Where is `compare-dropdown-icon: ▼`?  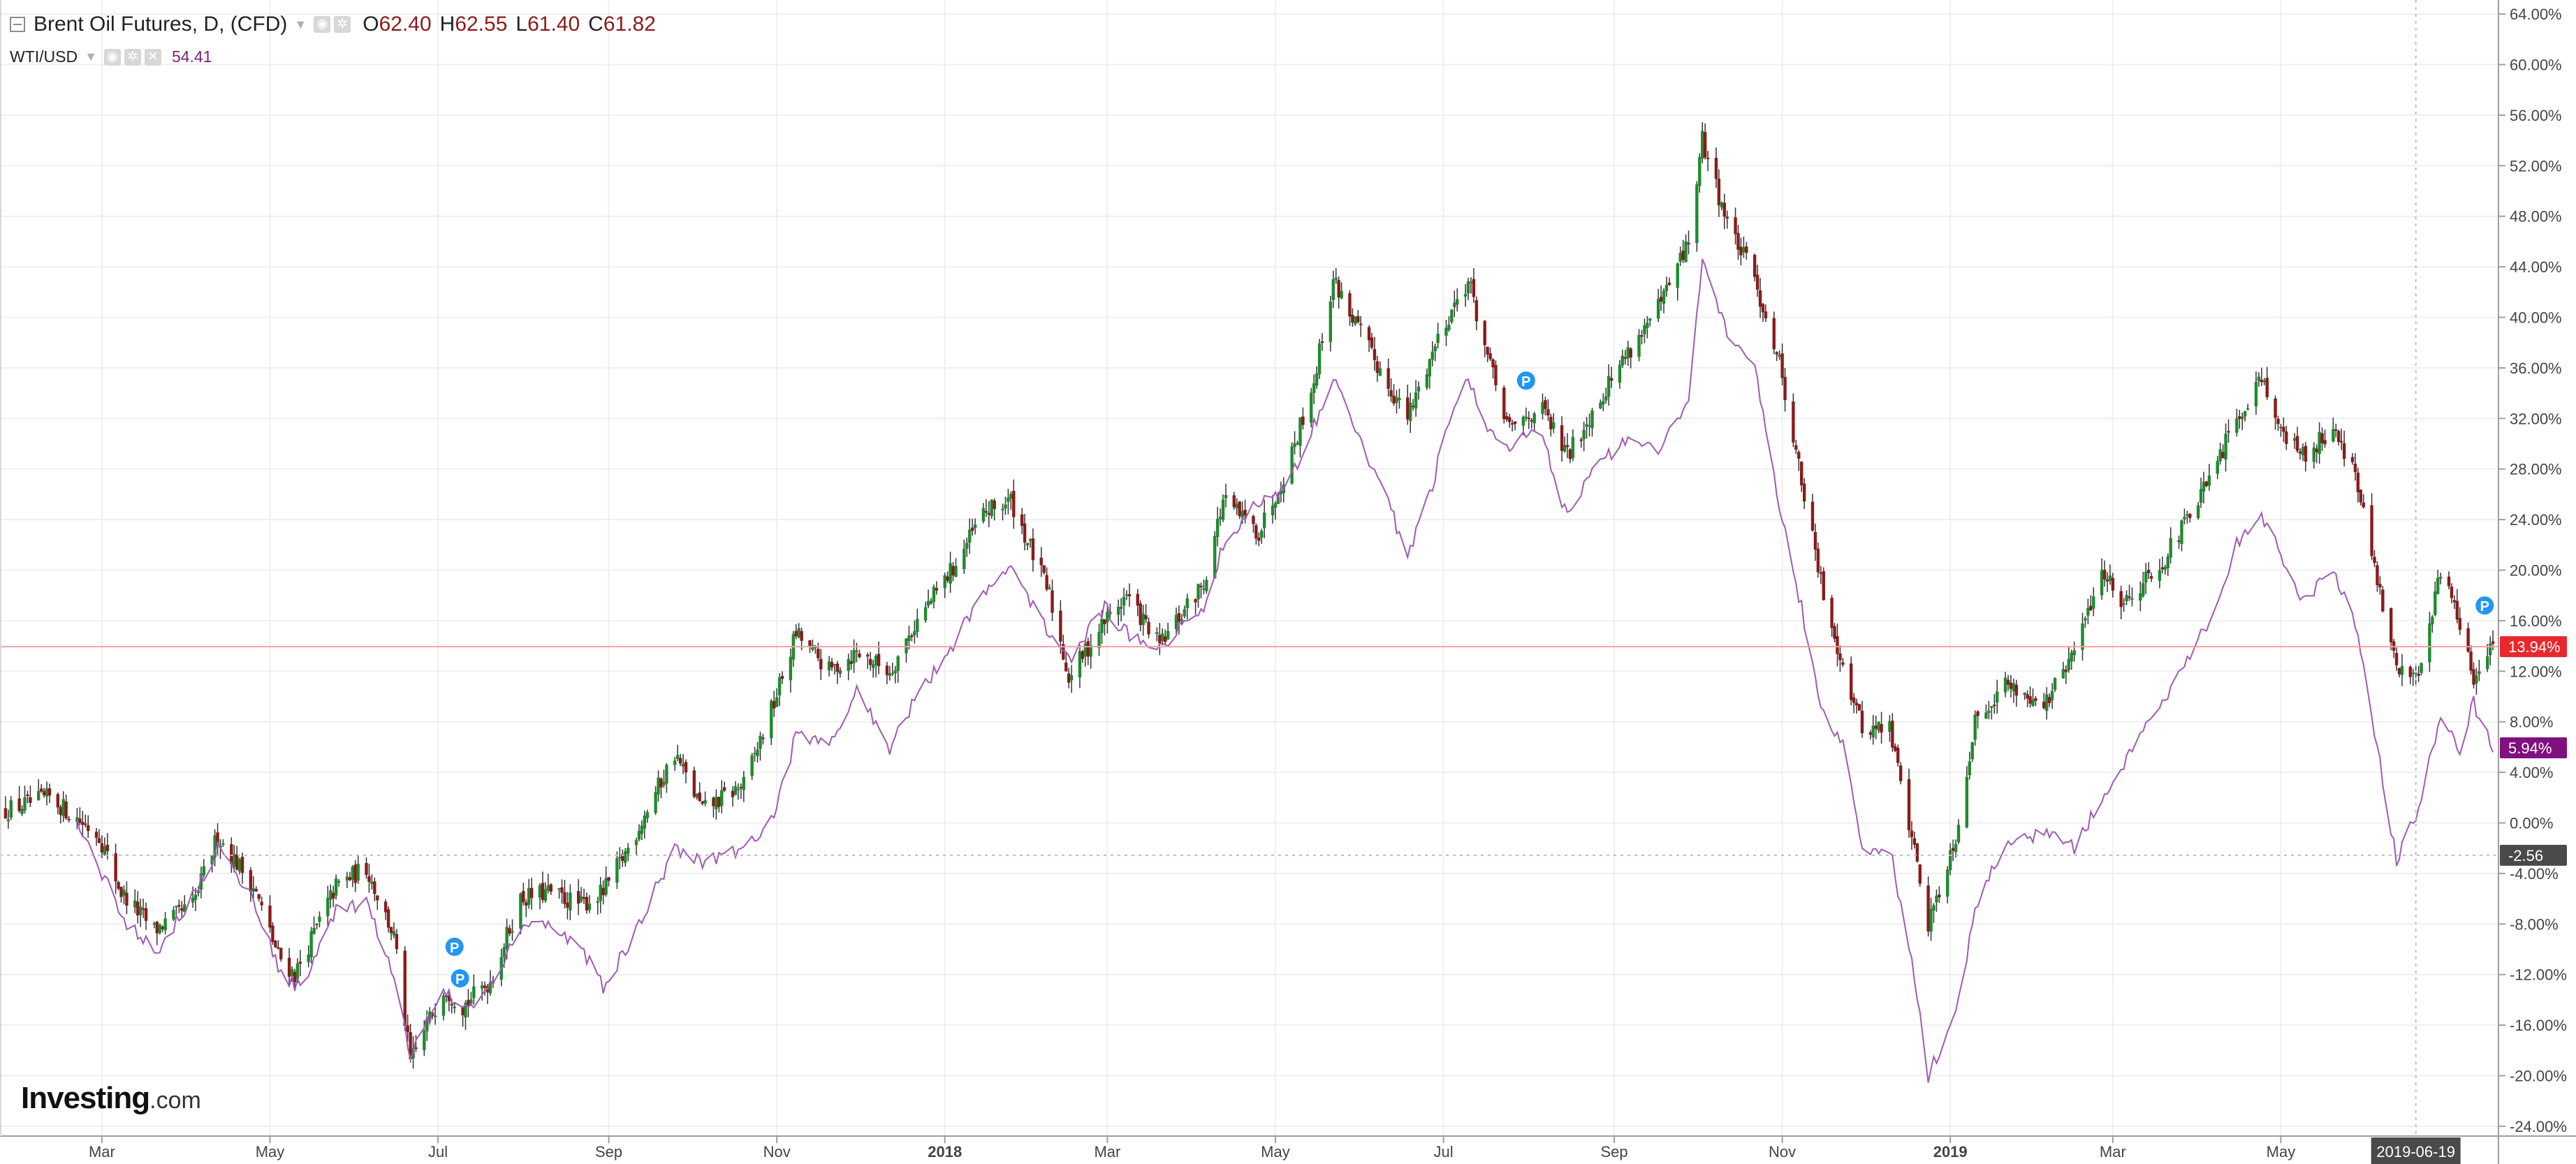
compare-dropdown-icon: ▼ is located at coordinates (91, 57).